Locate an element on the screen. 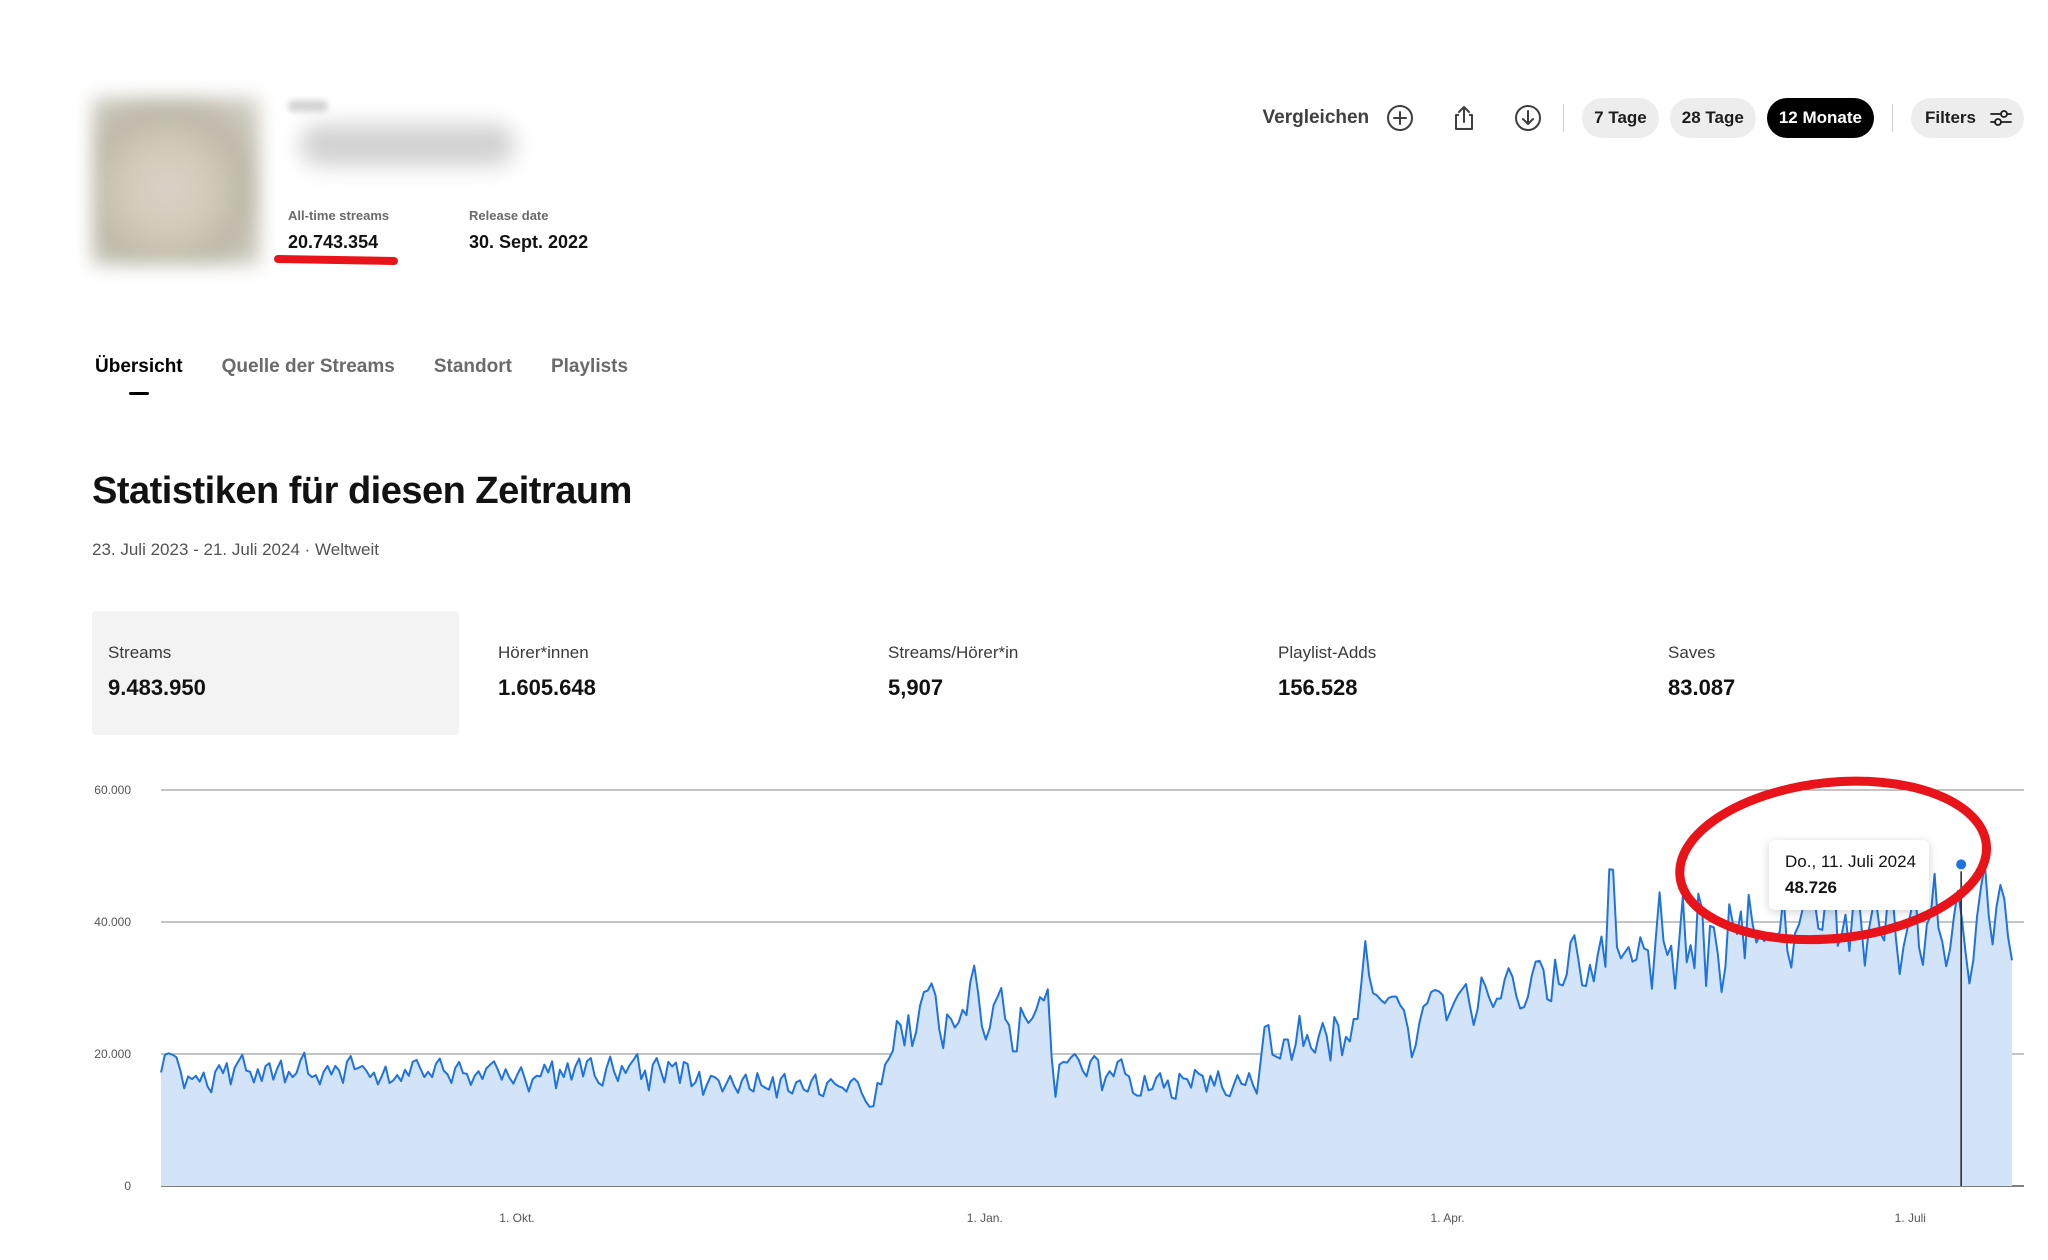  song-title-blurred is located at coordinates (407, 145).